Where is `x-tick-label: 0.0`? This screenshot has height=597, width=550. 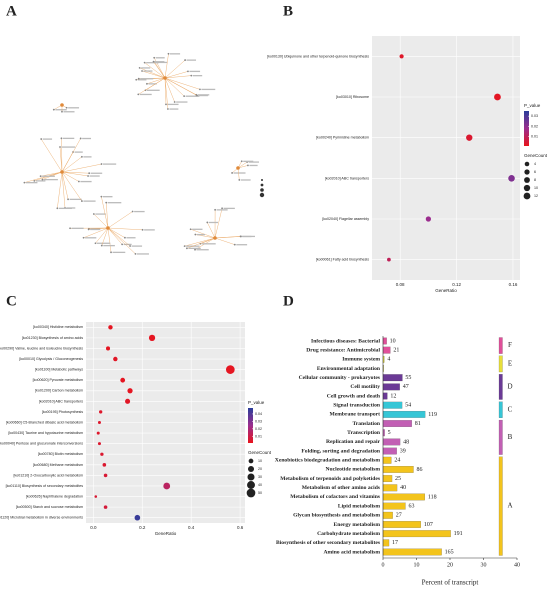
x-tick-label: 0.0 is located at coordinates (93, 527).